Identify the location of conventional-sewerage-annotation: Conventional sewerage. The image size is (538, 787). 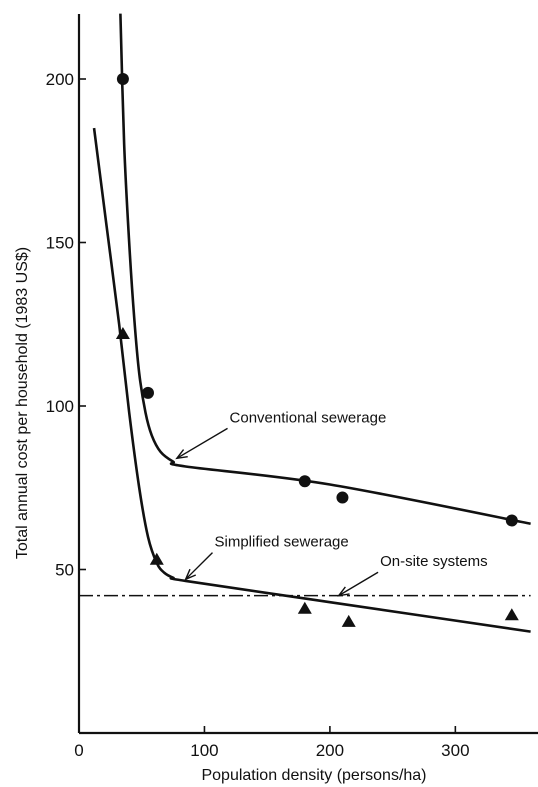
(308, 417).